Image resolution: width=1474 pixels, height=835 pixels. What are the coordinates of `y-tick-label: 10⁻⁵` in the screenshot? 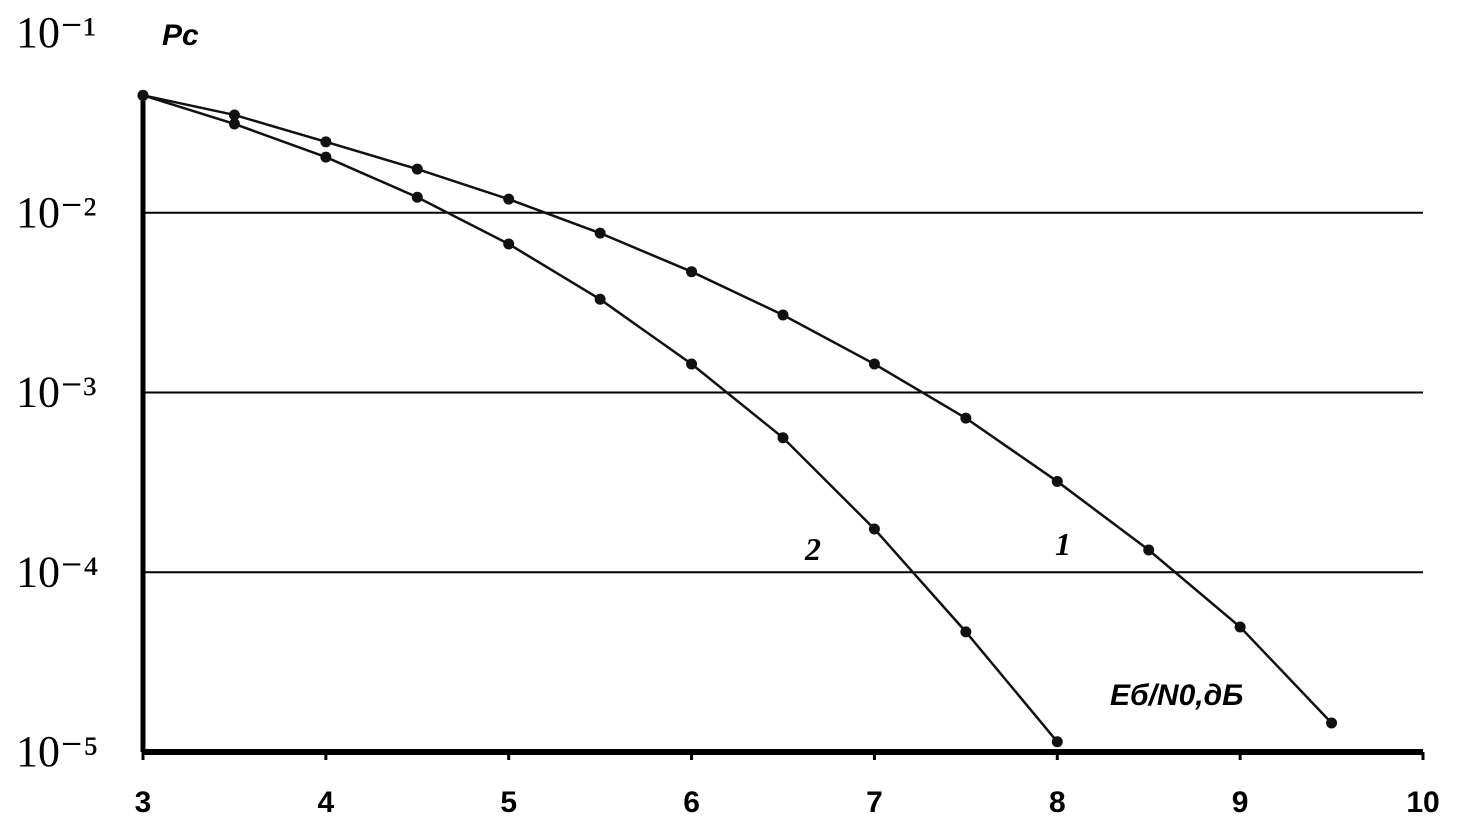 It's located at (57, 751).